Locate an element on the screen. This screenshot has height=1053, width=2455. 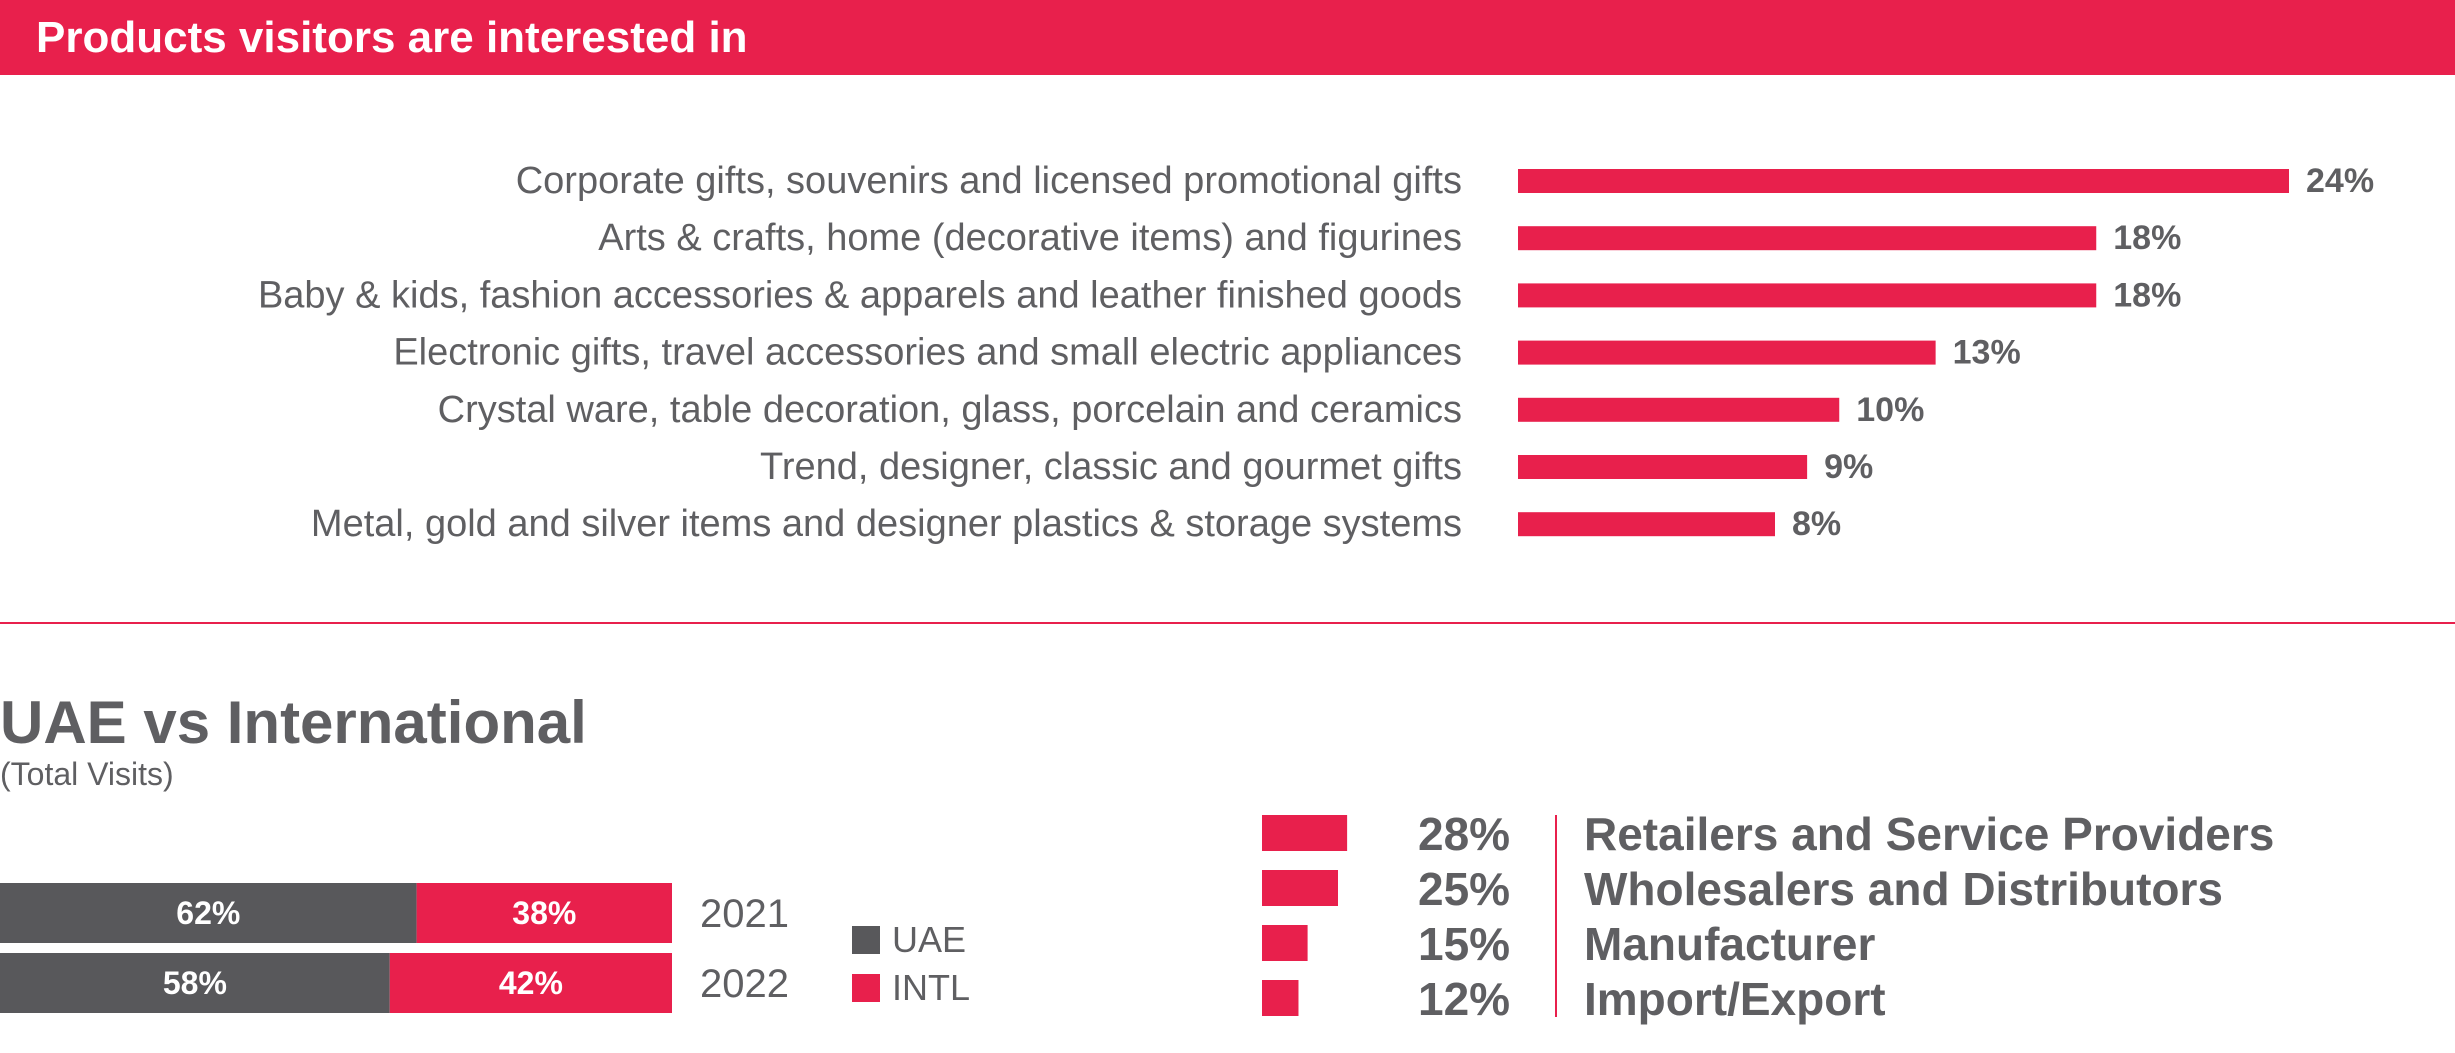
visitor-type-value-label: 28% is located at coordinates (1464, 834).